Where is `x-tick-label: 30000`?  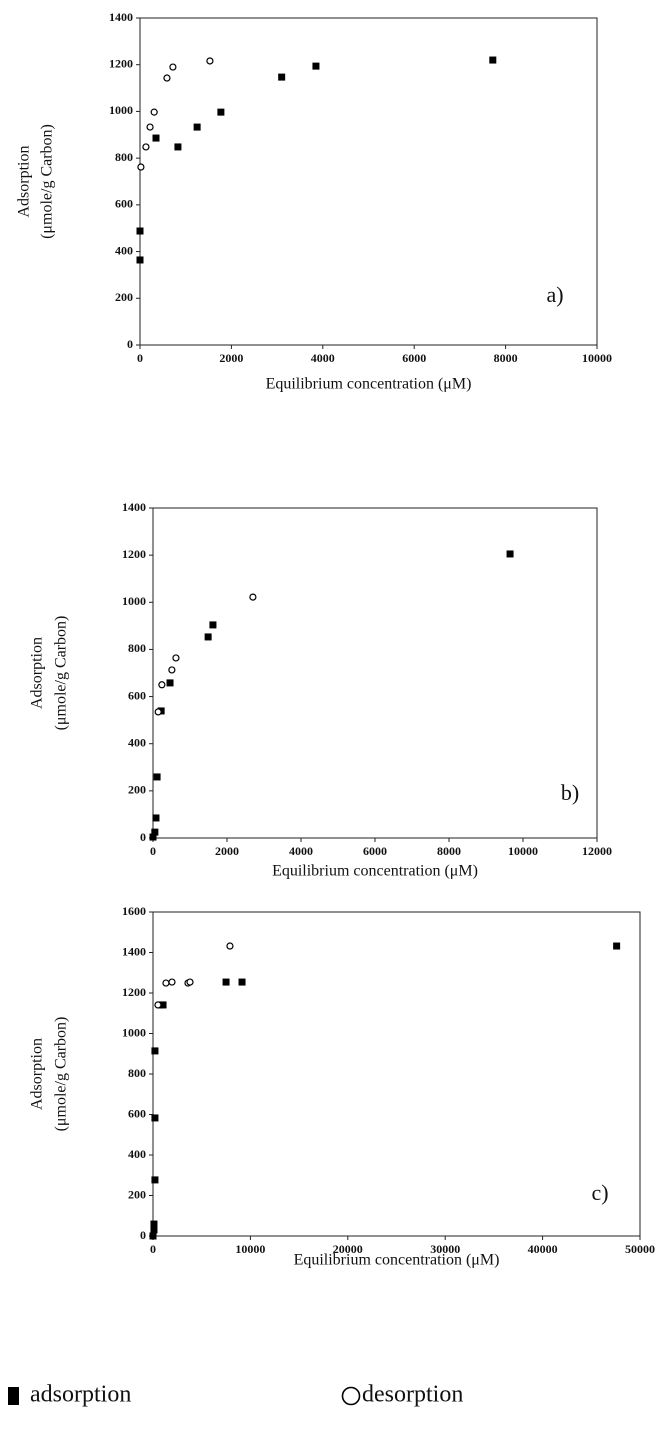 x-tick-label: 30000 is located at coordinates (445, 1249).